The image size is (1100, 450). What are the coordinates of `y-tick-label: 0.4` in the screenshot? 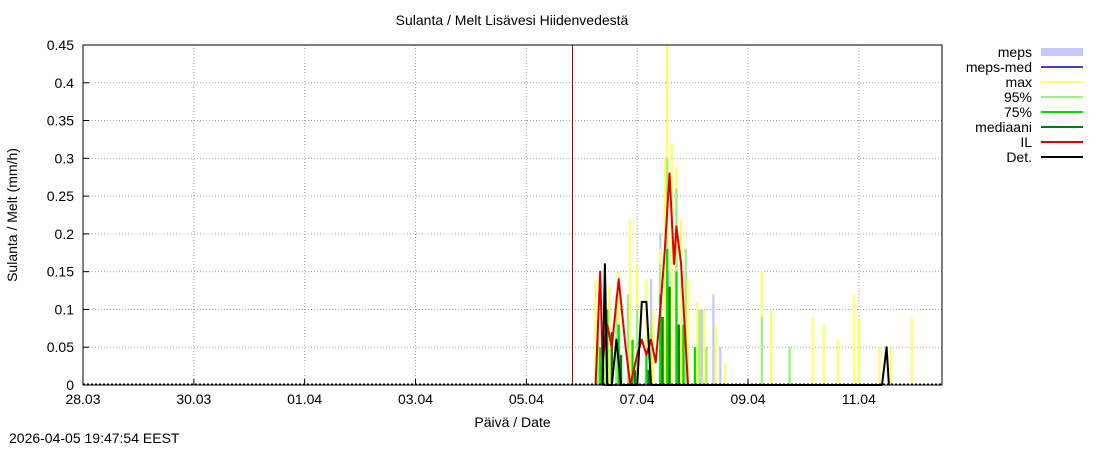 It's located at (65, 83).